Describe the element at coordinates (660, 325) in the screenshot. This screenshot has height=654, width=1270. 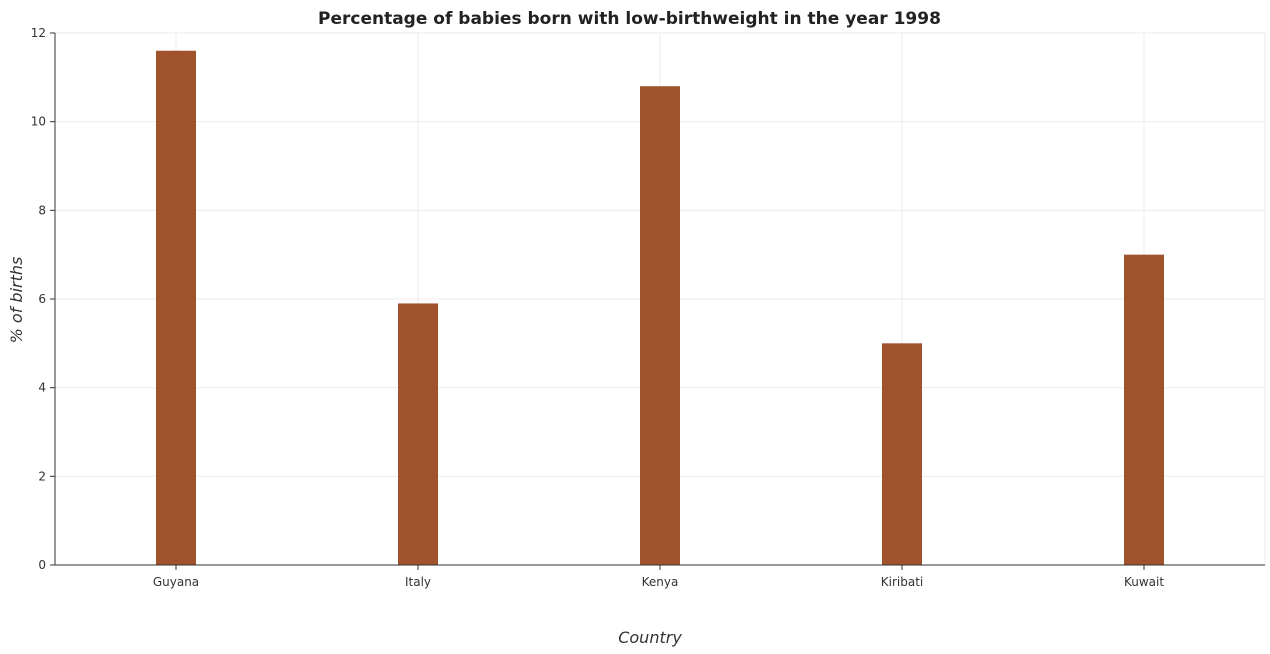
I see `bar-kenya` at that location.